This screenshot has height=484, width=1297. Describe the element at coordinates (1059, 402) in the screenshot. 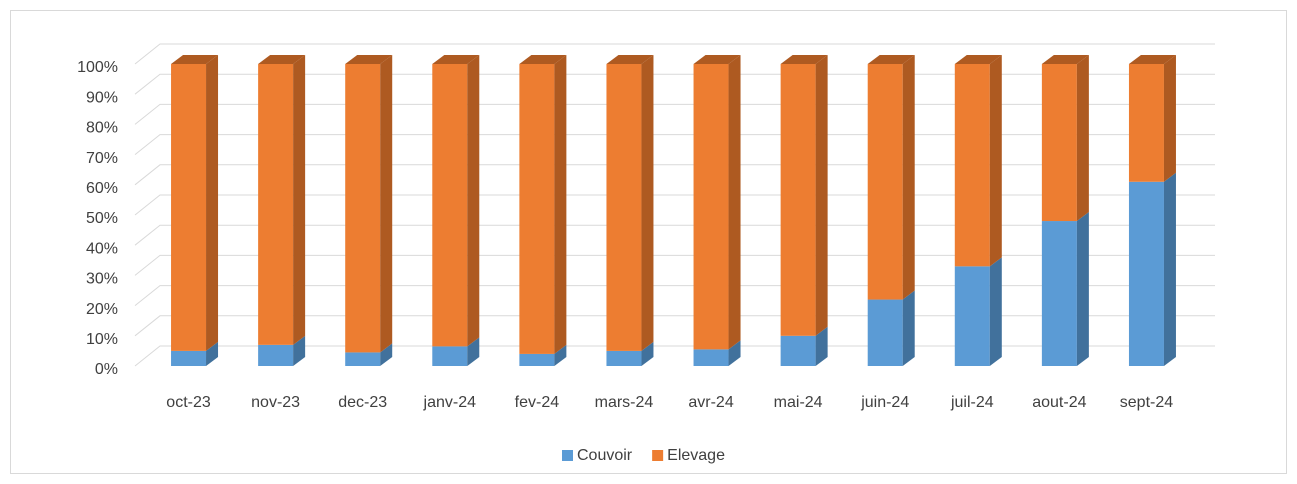

I see `x-tick-label: aout-24` at that location.